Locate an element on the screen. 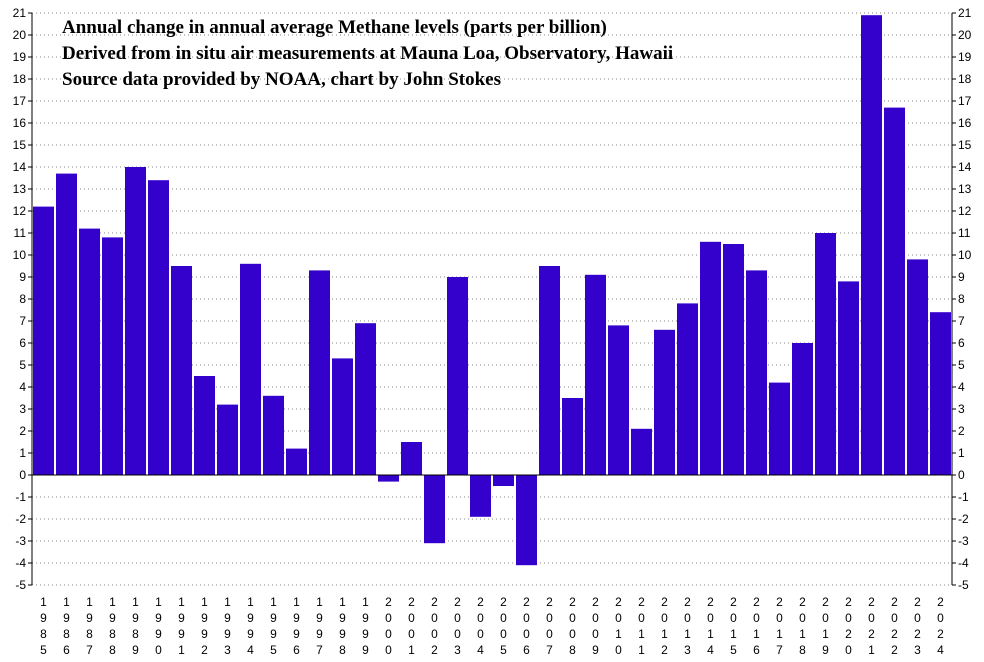 The width and height of the screenshot is (984, 662). left-tick-label: 16 is located at coordinates (20, 123).